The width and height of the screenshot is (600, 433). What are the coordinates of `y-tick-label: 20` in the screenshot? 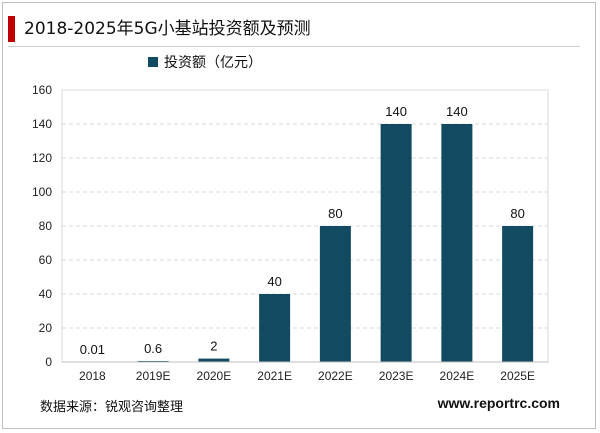 It's located at (46, 328).